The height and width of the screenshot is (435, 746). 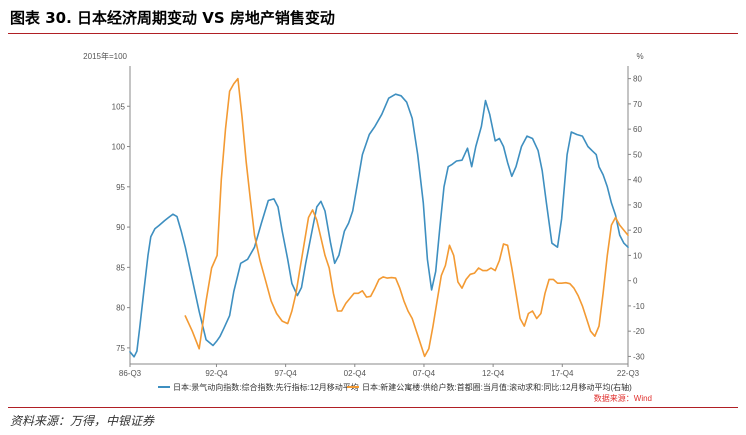 I want to click on x-tick-label: 97-Q4, so click(x=286, y=373).